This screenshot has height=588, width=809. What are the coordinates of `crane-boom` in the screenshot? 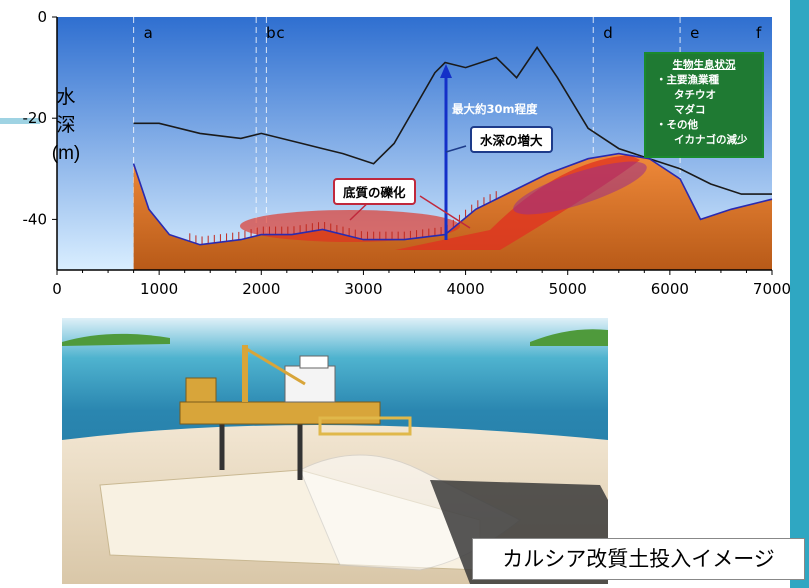 It's located at (275, 366).